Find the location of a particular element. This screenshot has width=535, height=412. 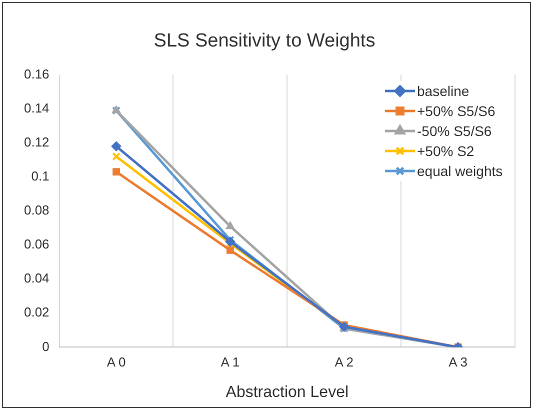

x-tick-label: A 3 is located at coordinates (458, 362).